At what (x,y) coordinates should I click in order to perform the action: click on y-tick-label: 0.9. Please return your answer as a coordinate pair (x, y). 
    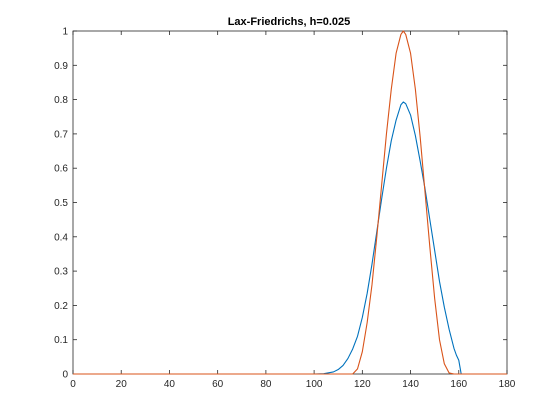
    Looking at the image, I should click on (61, 66).